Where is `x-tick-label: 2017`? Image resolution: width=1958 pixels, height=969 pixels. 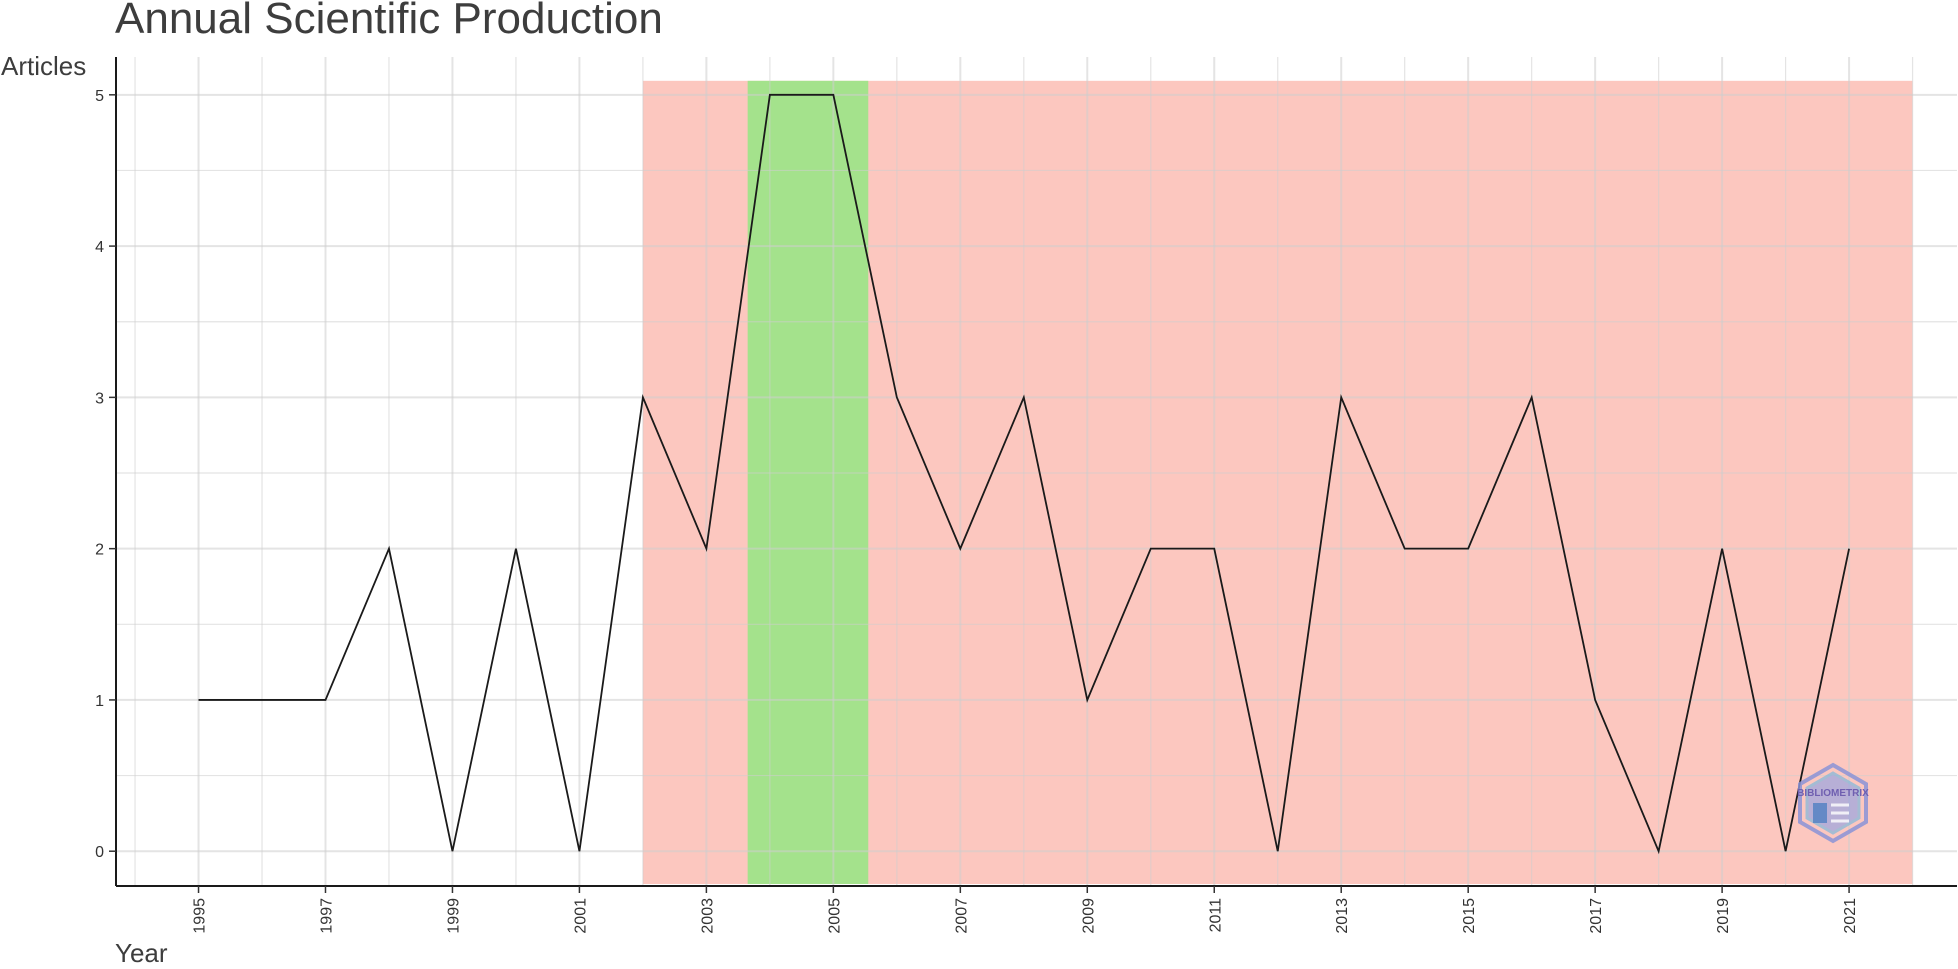 x-tick-label: 2017 is located at coordinates (1596, 916).